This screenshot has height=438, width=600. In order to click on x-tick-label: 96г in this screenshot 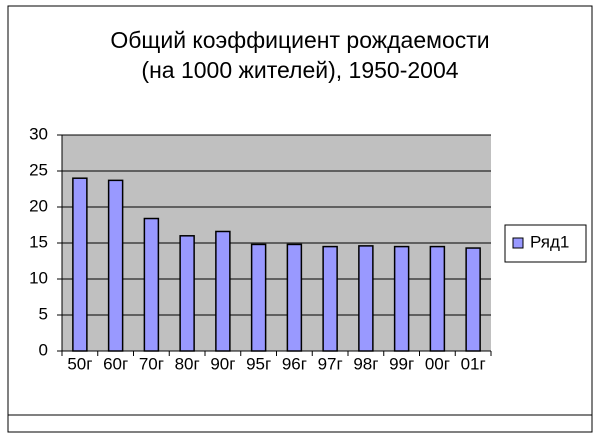, I will do `click(294, 363)`.